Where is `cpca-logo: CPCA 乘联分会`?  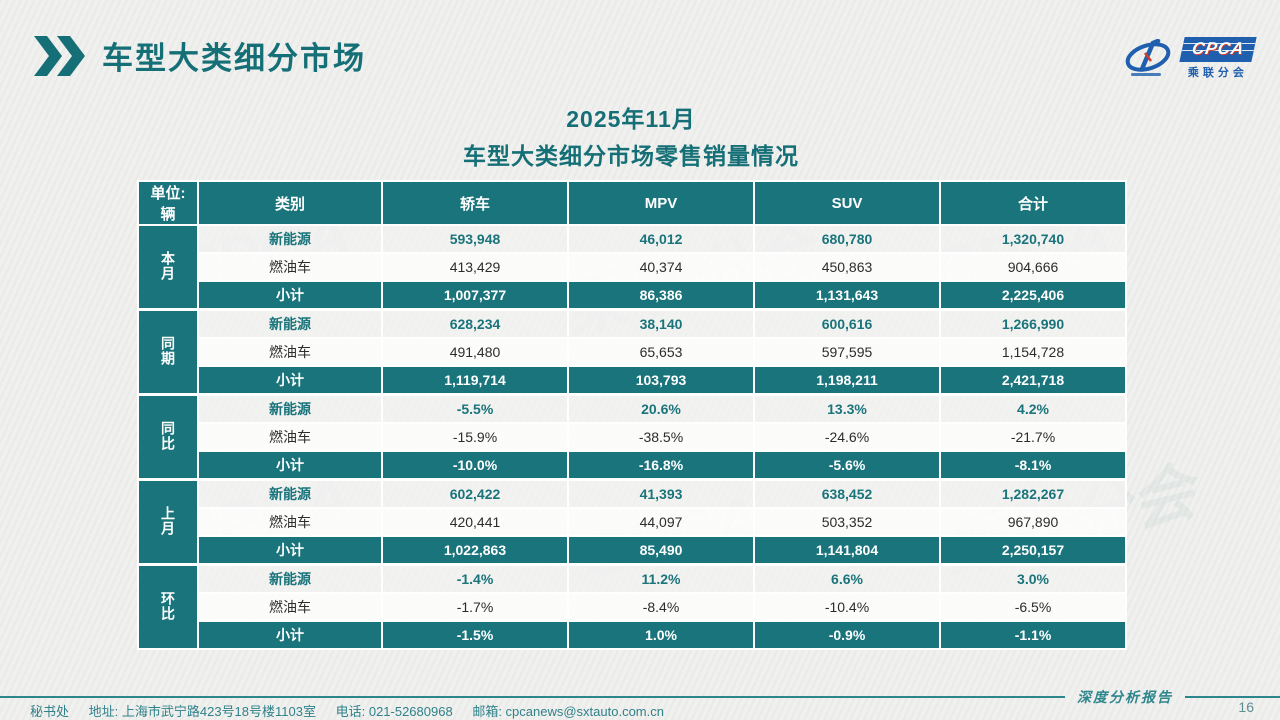
cpca-logo: CPCA 乘联分会 is located at coordinates (1190, 58).